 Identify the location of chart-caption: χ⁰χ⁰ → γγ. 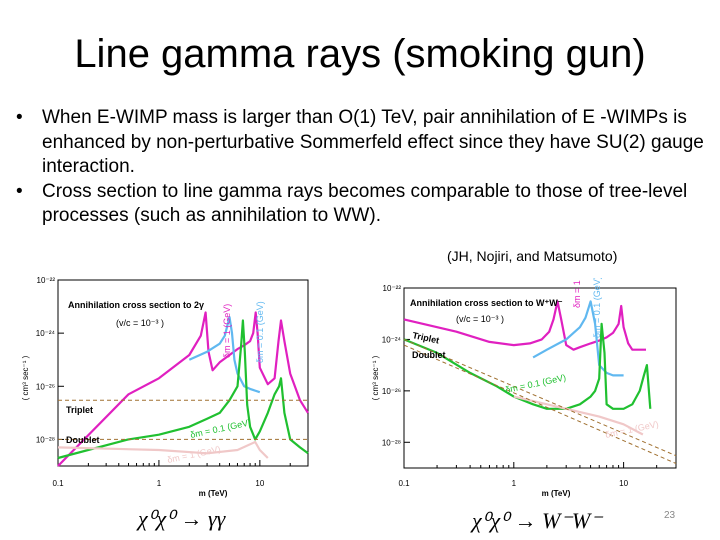
(181, 518).